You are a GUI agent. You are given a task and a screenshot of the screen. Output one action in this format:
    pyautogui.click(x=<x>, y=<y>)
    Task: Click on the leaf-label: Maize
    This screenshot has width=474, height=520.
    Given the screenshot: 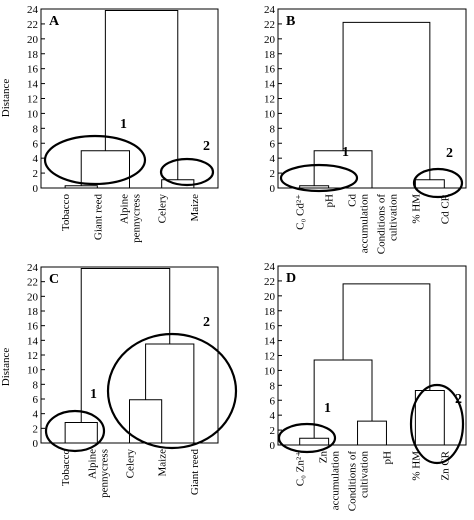 What is the action you would take?
    pyautogui.click(x=195, y=208)
    